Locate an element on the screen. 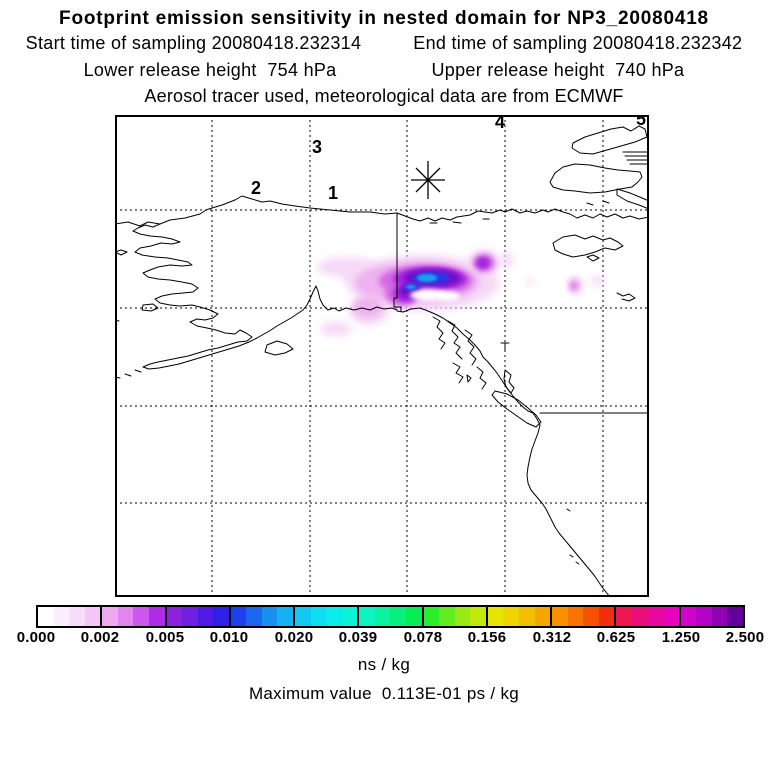 The image size is (768, 768). vancouver-island is located at coordinates (516, 409).